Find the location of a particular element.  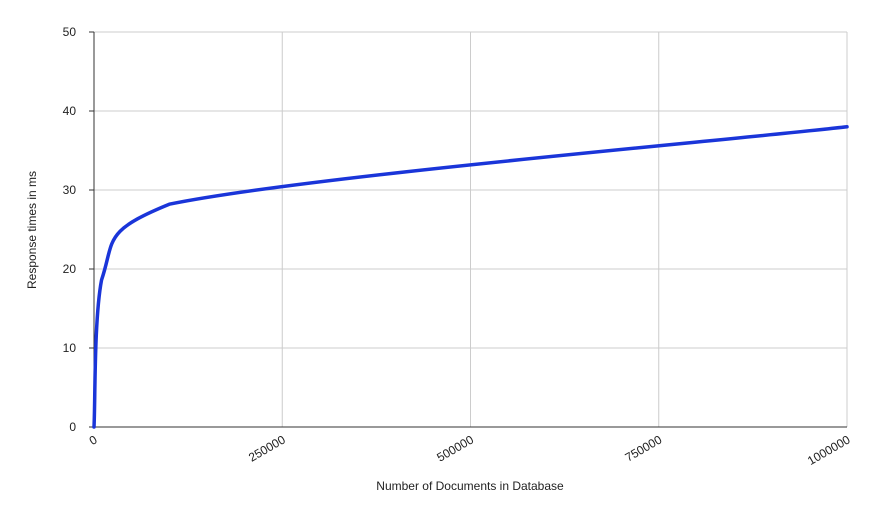

x-tick-label: 250000 is located at coordinates (267, 448).